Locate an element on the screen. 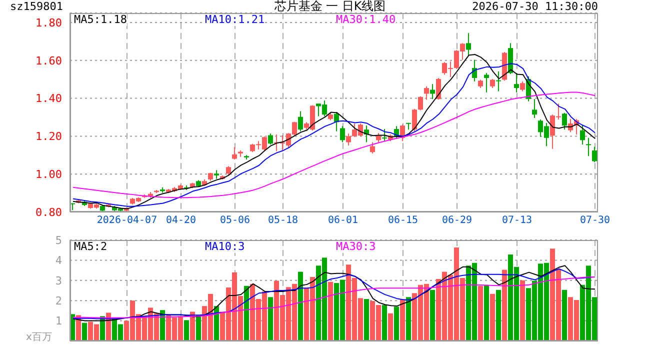  x-tick-label: 04-20 is located at coordinates (181, 220).